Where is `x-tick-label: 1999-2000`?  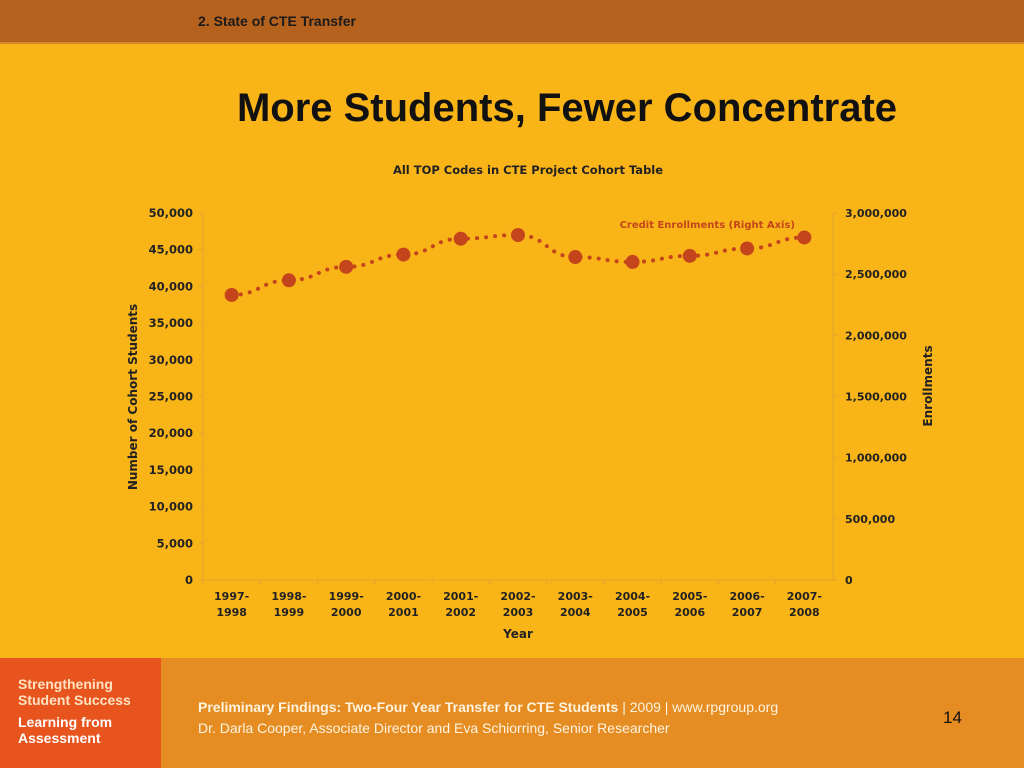 x-tick-label: 1999-2000 is located at coordinates (346, 604).